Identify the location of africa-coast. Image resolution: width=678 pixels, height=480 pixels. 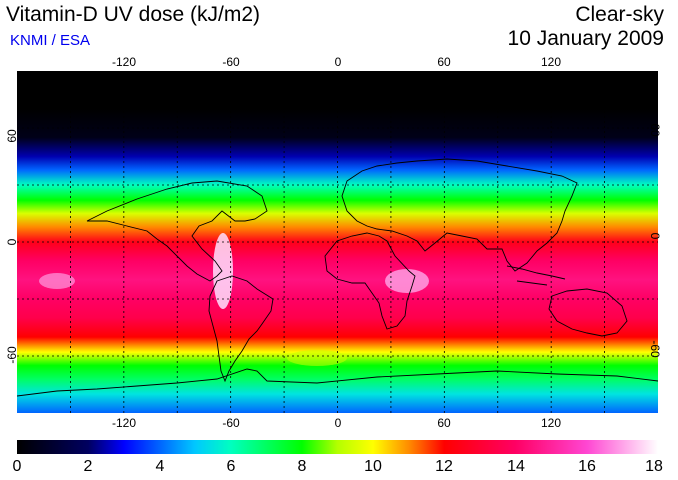
(370, 281).